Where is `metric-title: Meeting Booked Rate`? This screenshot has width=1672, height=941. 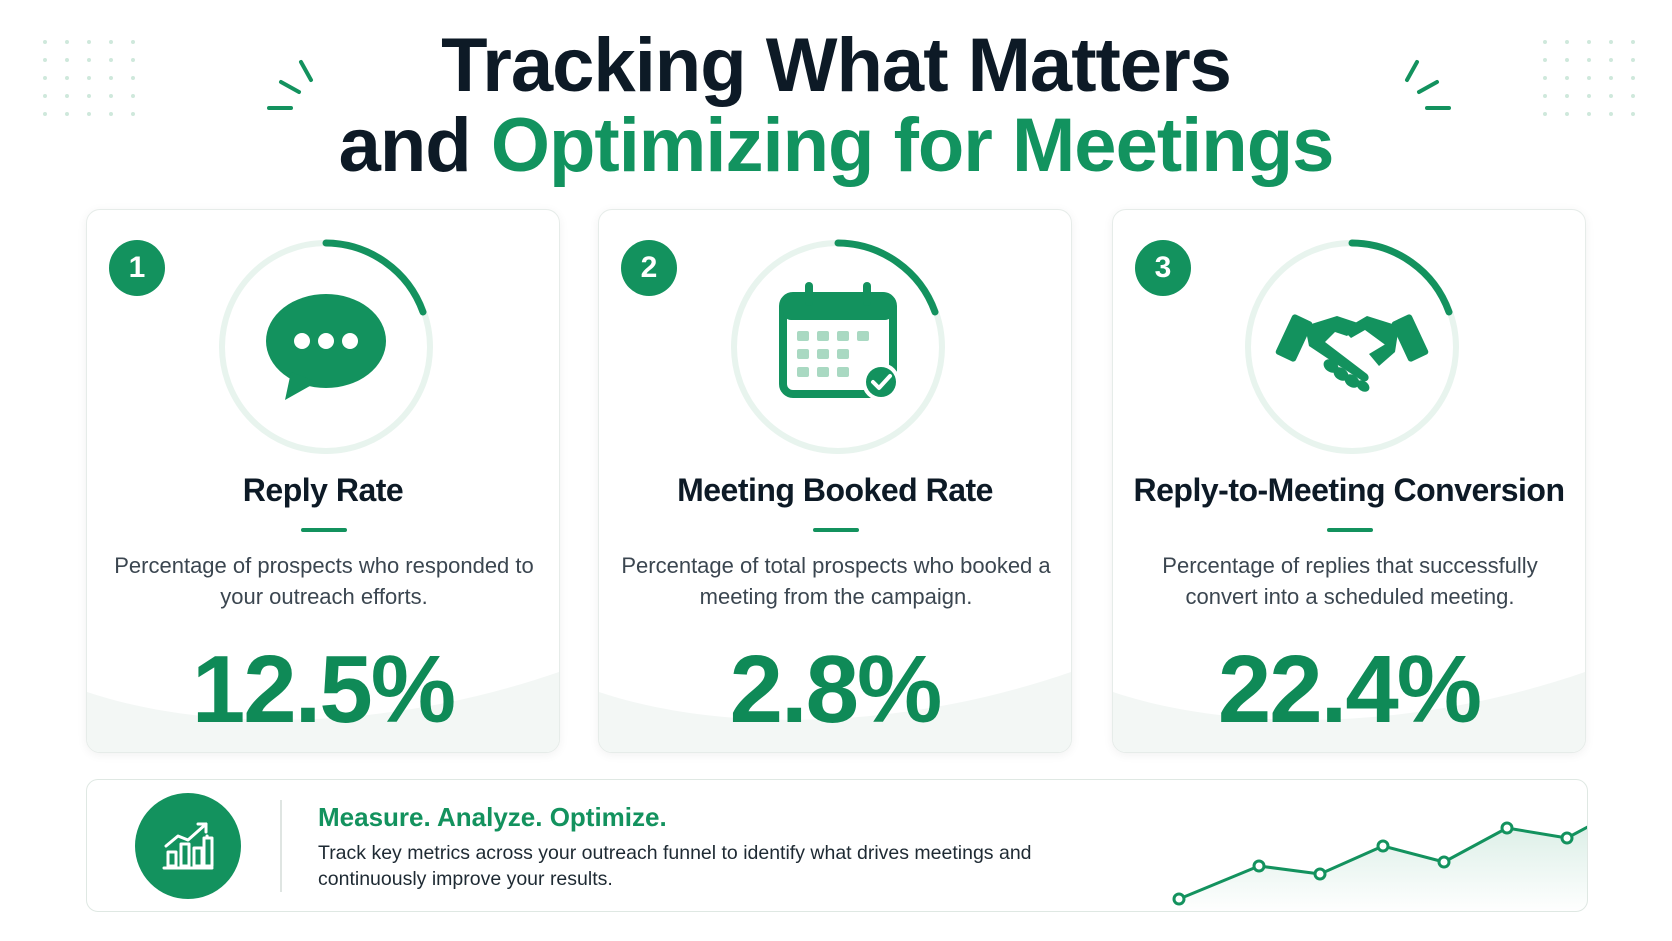 metric-title: Meeting Booked Rate is located at coordinates (835, 490).